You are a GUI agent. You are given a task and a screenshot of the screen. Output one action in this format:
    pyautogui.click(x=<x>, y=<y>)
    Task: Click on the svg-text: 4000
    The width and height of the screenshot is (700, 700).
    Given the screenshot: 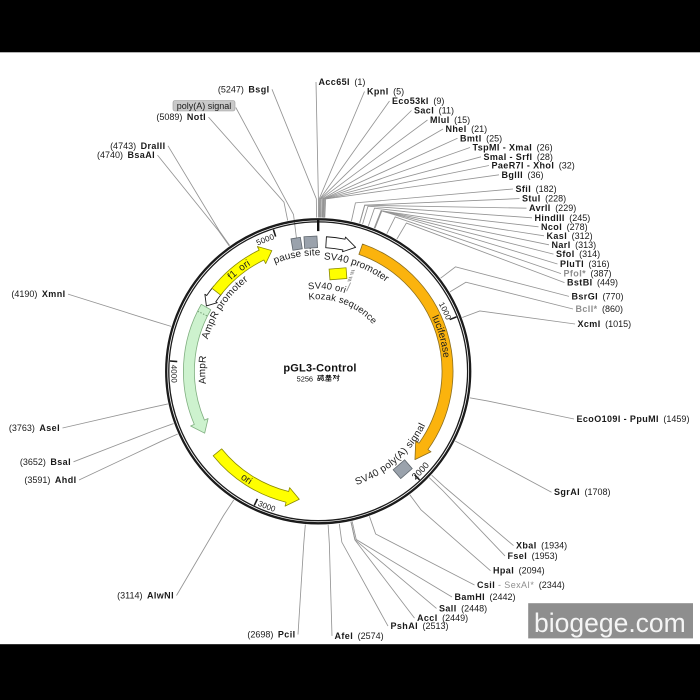 What is the action you would take?
    pyautogui.click(x=173, y=374)
    